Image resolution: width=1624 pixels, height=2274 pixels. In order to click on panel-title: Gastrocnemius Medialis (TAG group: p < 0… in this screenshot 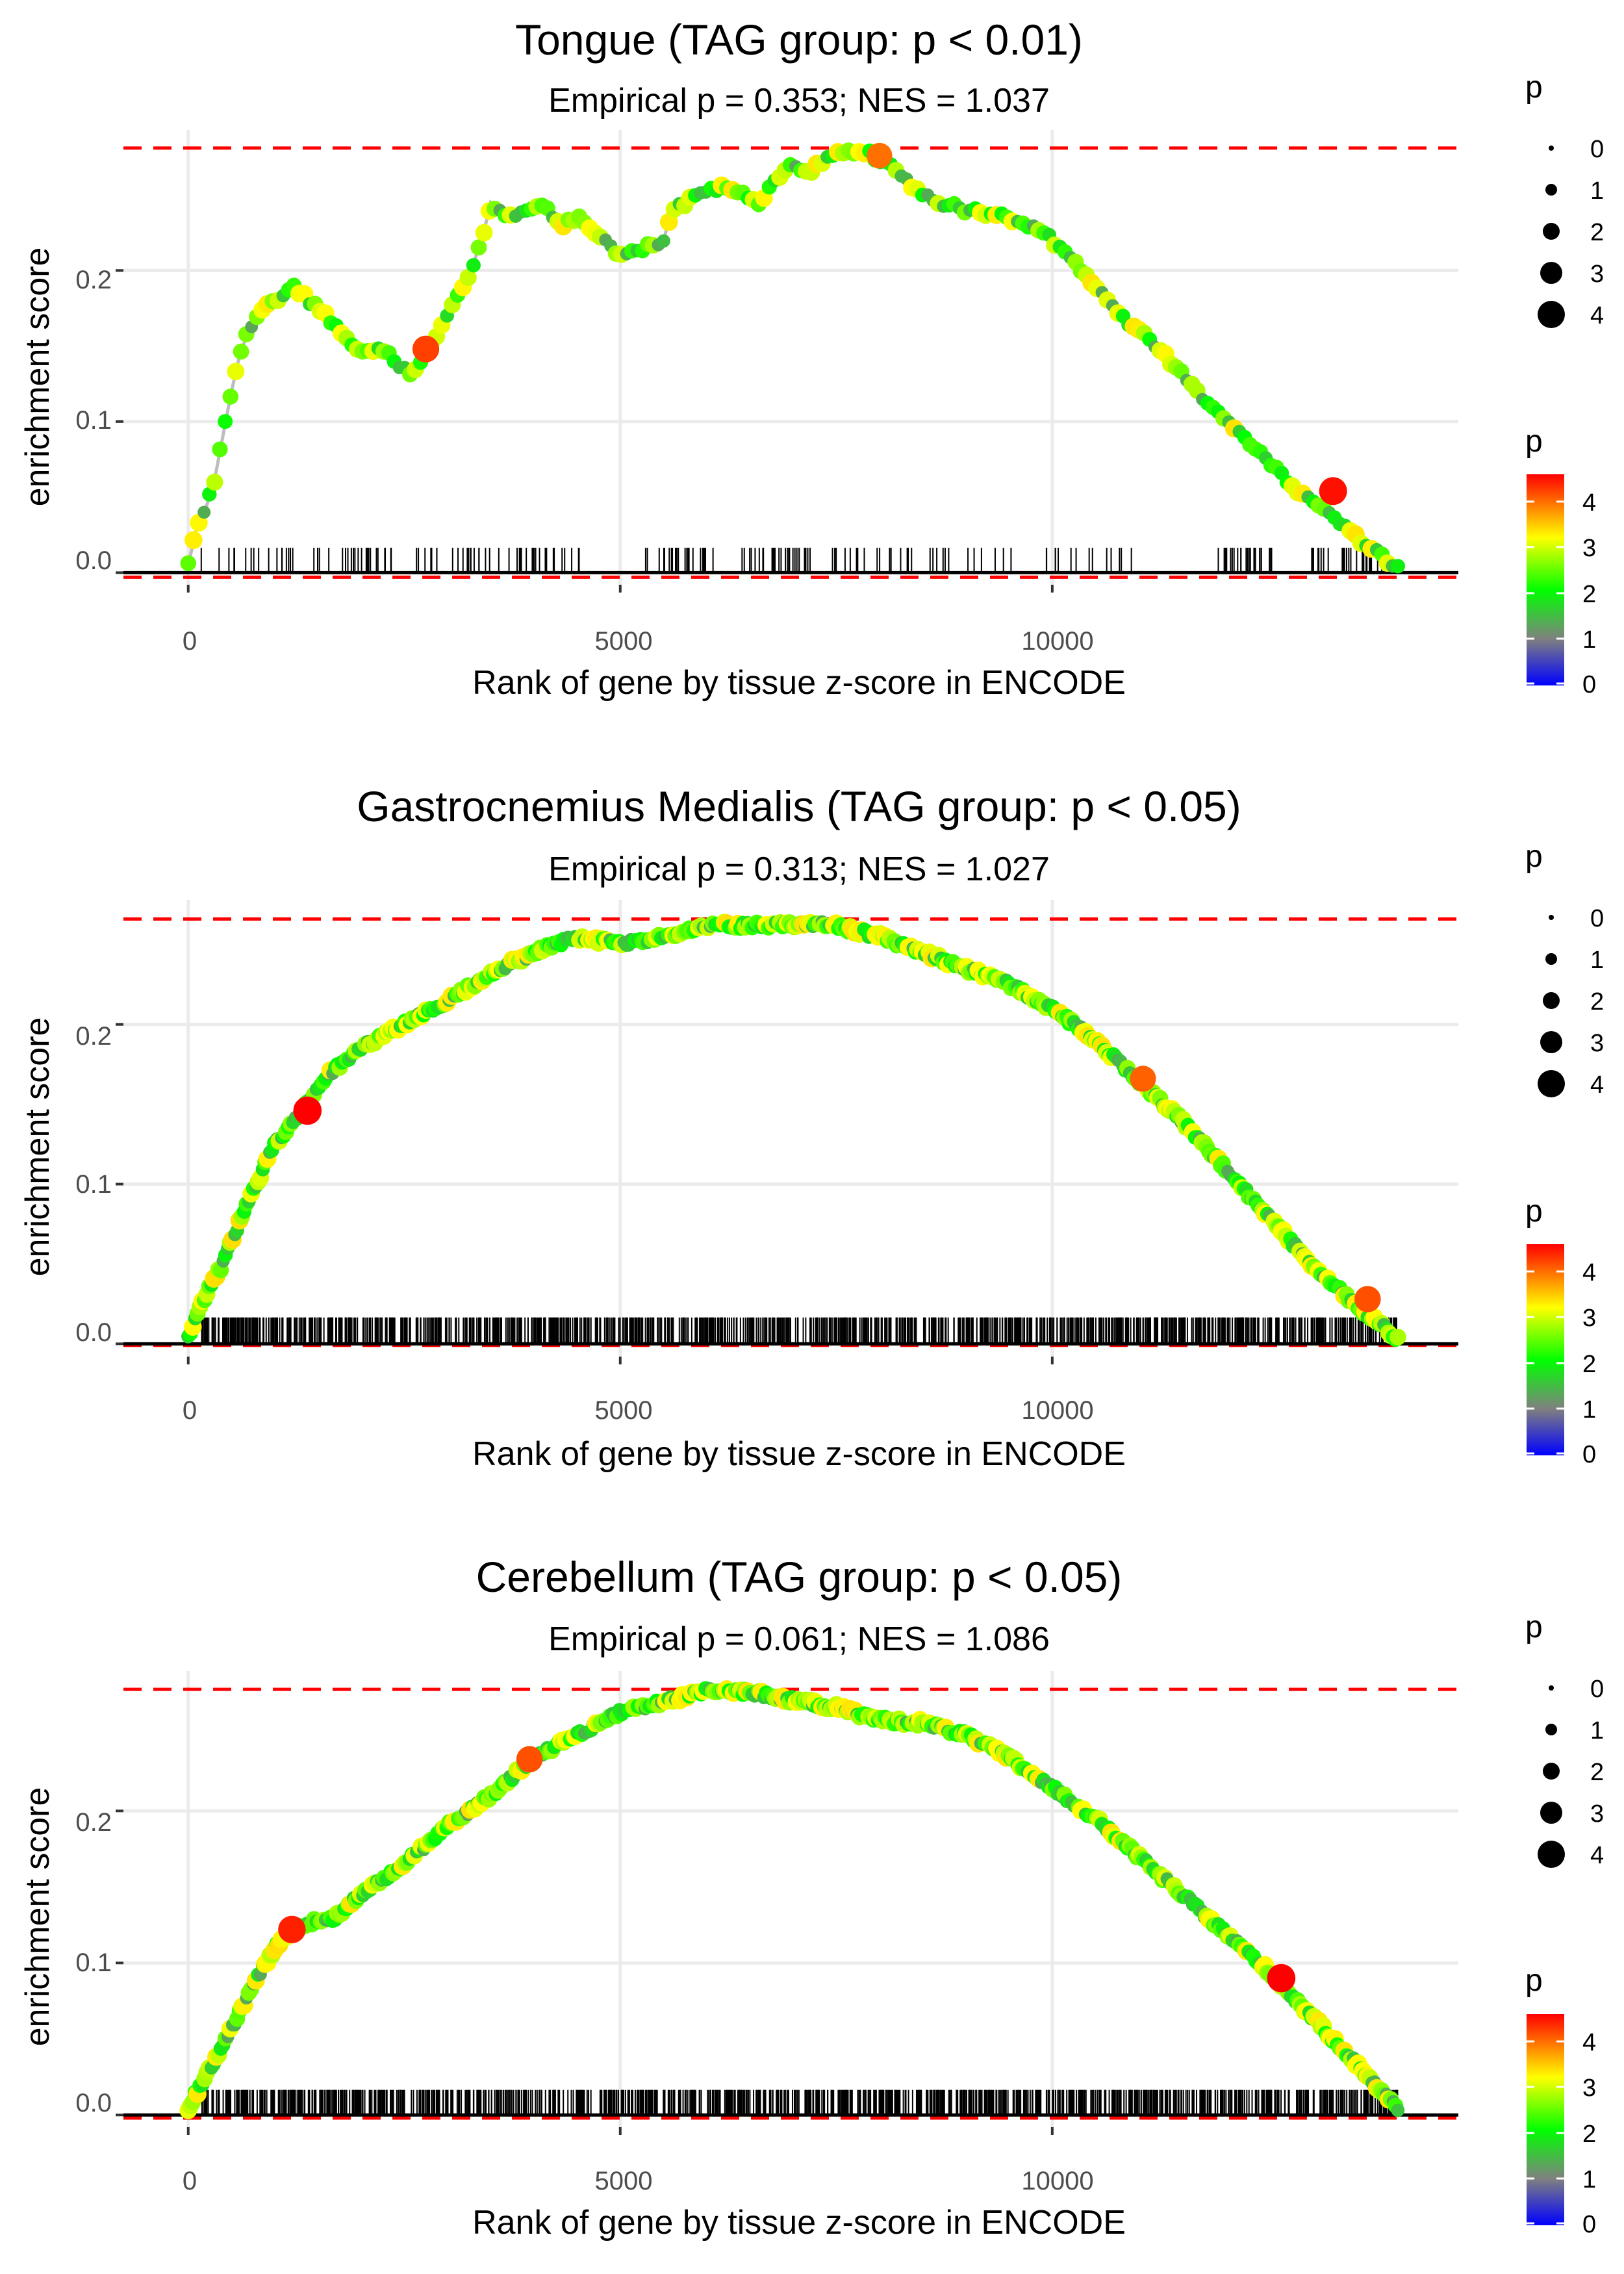, I will do `click(799, 806)`.